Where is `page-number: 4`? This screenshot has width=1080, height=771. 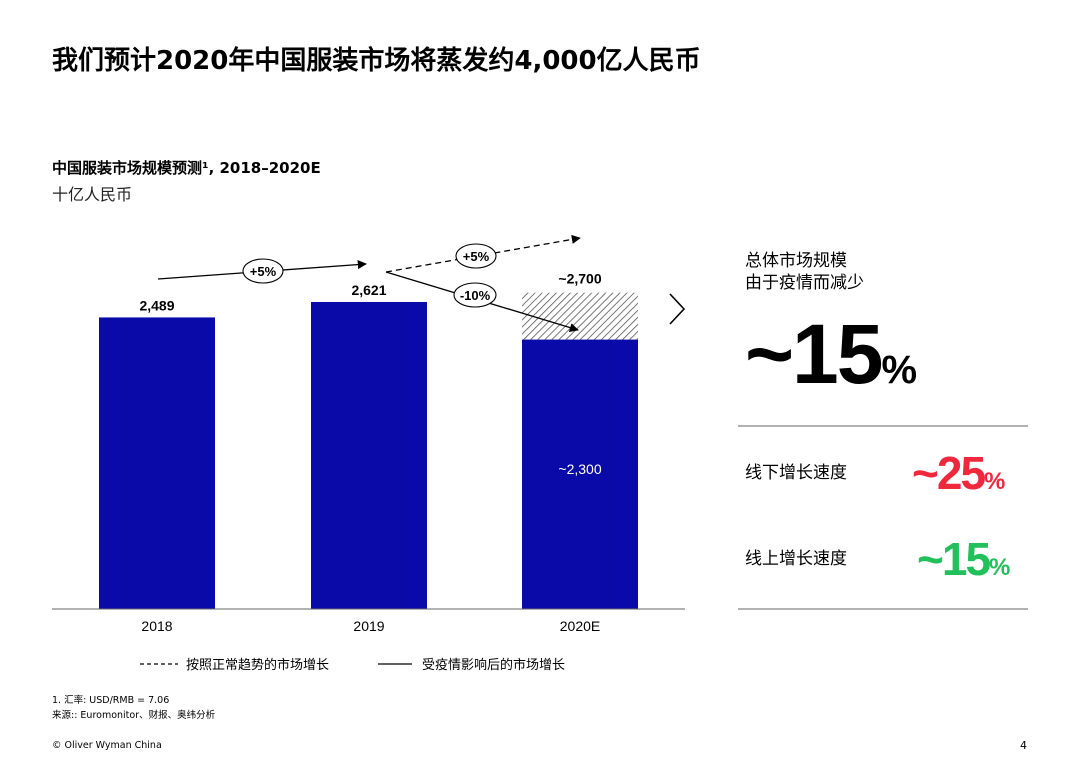 page-number: 4 is located at coordinates (1023, 745).